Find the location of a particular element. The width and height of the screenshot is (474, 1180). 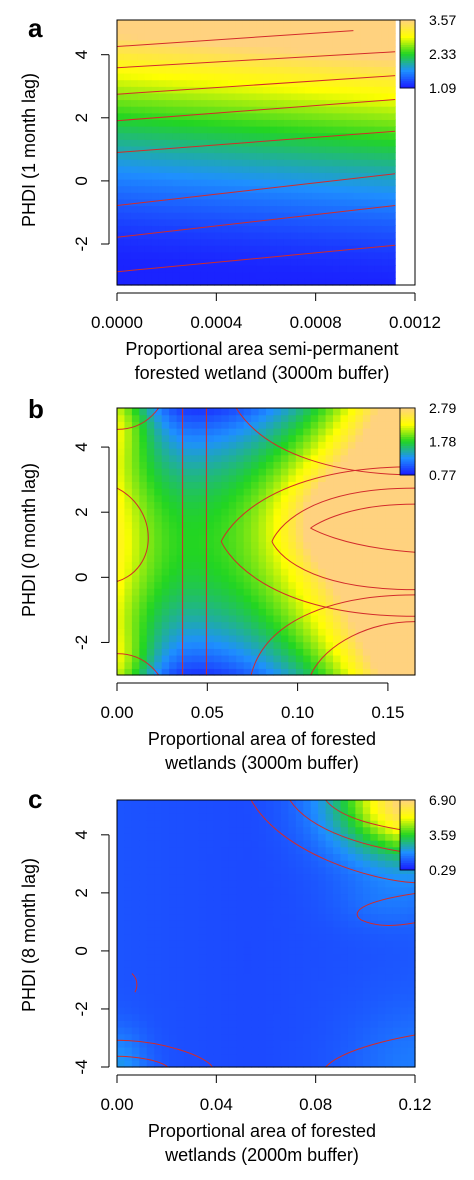

y-tick-label: 0 is located at coordinates (81, 180).